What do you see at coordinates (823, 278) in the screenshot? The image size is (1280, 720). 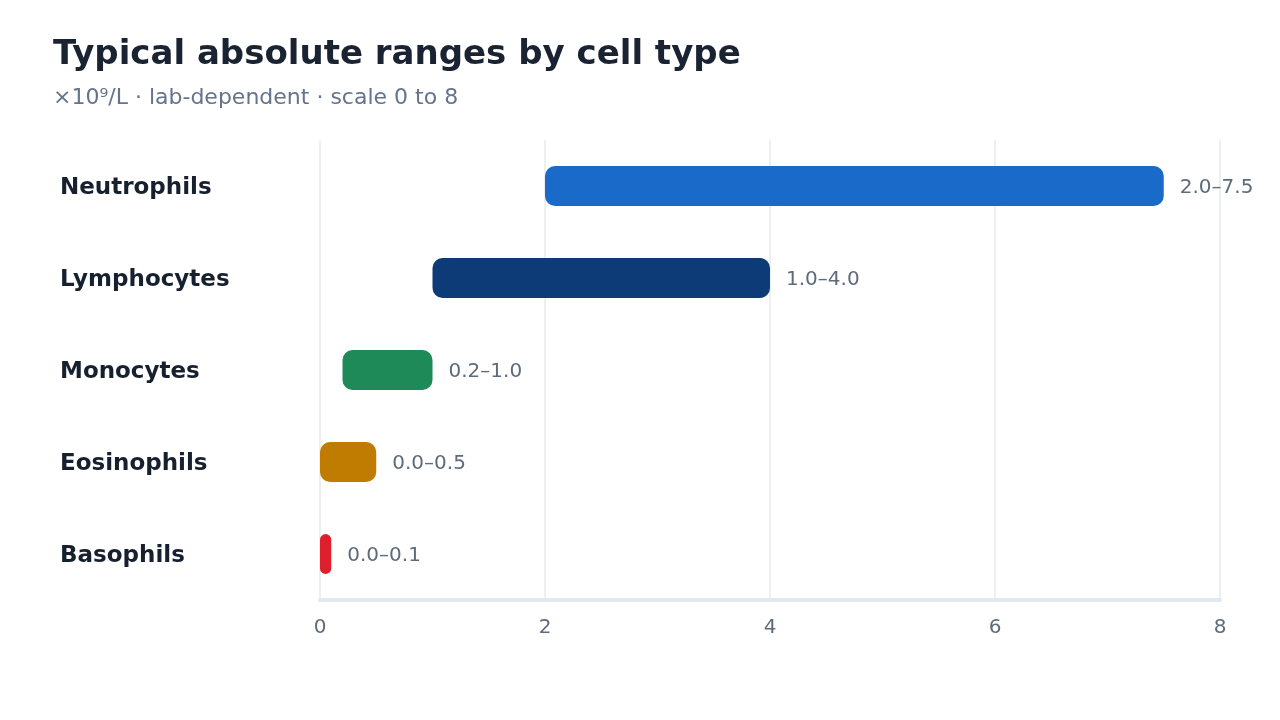 I see `data-label: 1.0–4.0` at bounding box center [823, 278].